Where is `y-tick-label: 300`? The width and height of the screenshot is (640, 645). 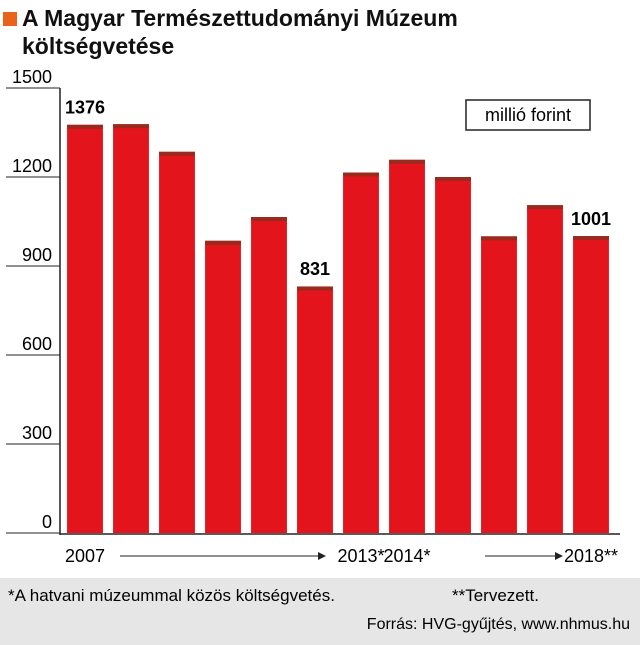 y-tick-label: 300 is located at coordinates (37, 433).